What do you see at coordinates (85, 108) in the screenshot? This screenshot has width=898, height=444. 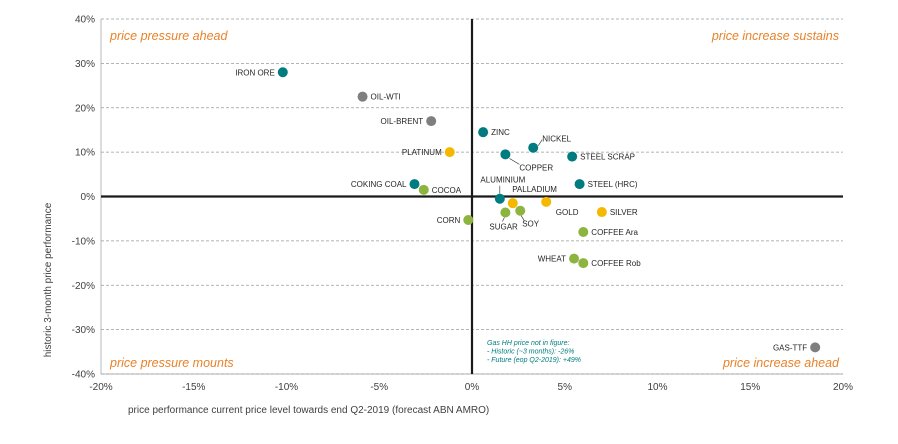 I see `y-tick-label: 20%` at bounding box center [85, 108].